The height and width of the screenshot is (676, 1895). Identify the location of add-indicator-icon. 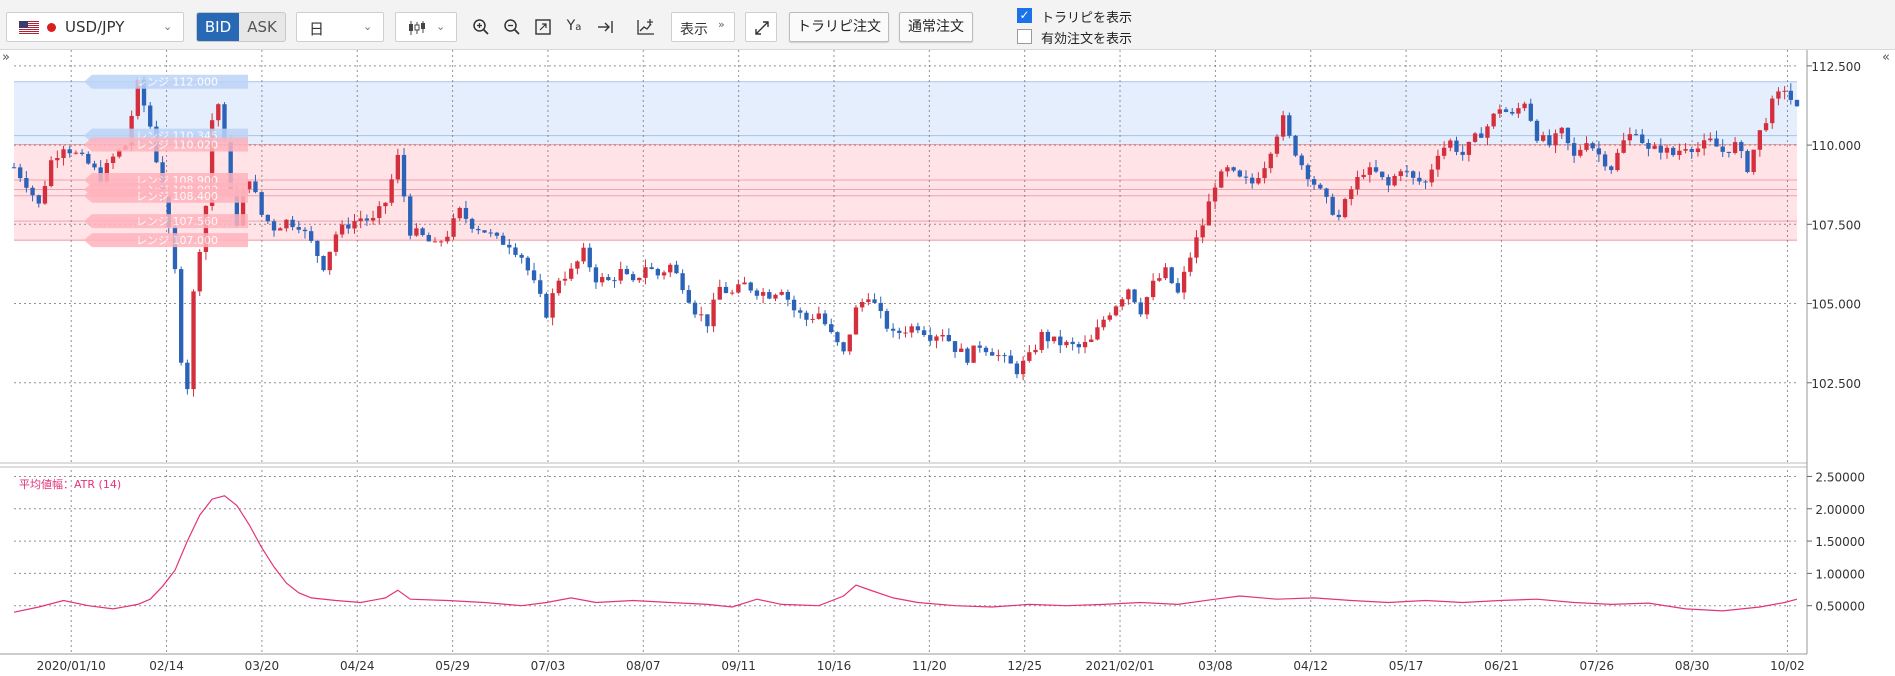
(645, 27).